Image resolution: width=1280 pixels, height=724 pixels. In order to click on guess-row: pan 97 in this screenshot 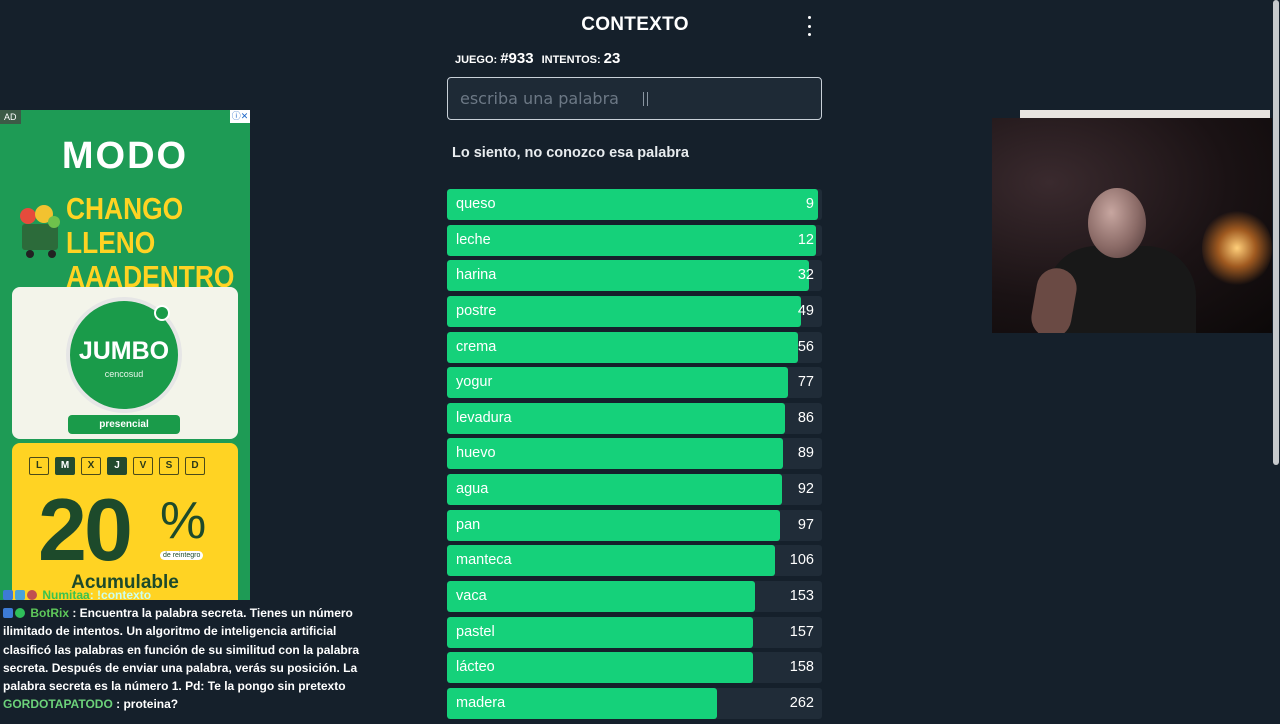, I will do `click(634, 525)`.